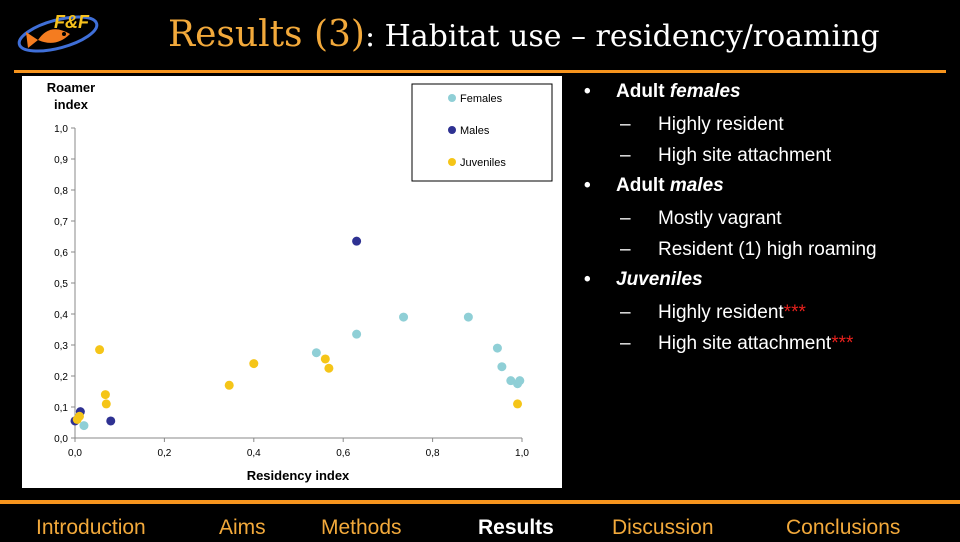 This screenshot has height=542, width=960. What do you see at coordinates (475, 131) in the screenshot?
I see `legend-label: Males` at bounding box center [475, 131].